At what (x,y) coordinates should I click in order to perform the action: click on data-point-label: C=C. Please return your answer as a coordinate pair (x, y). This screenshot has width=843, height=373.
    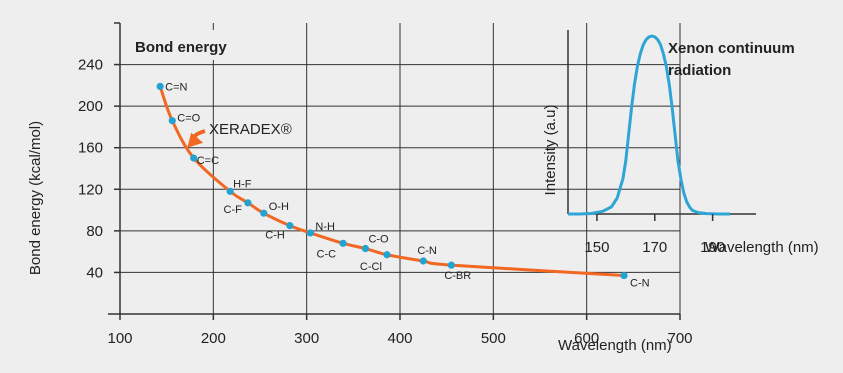
    Looking at the image, I should click on (208, 161).